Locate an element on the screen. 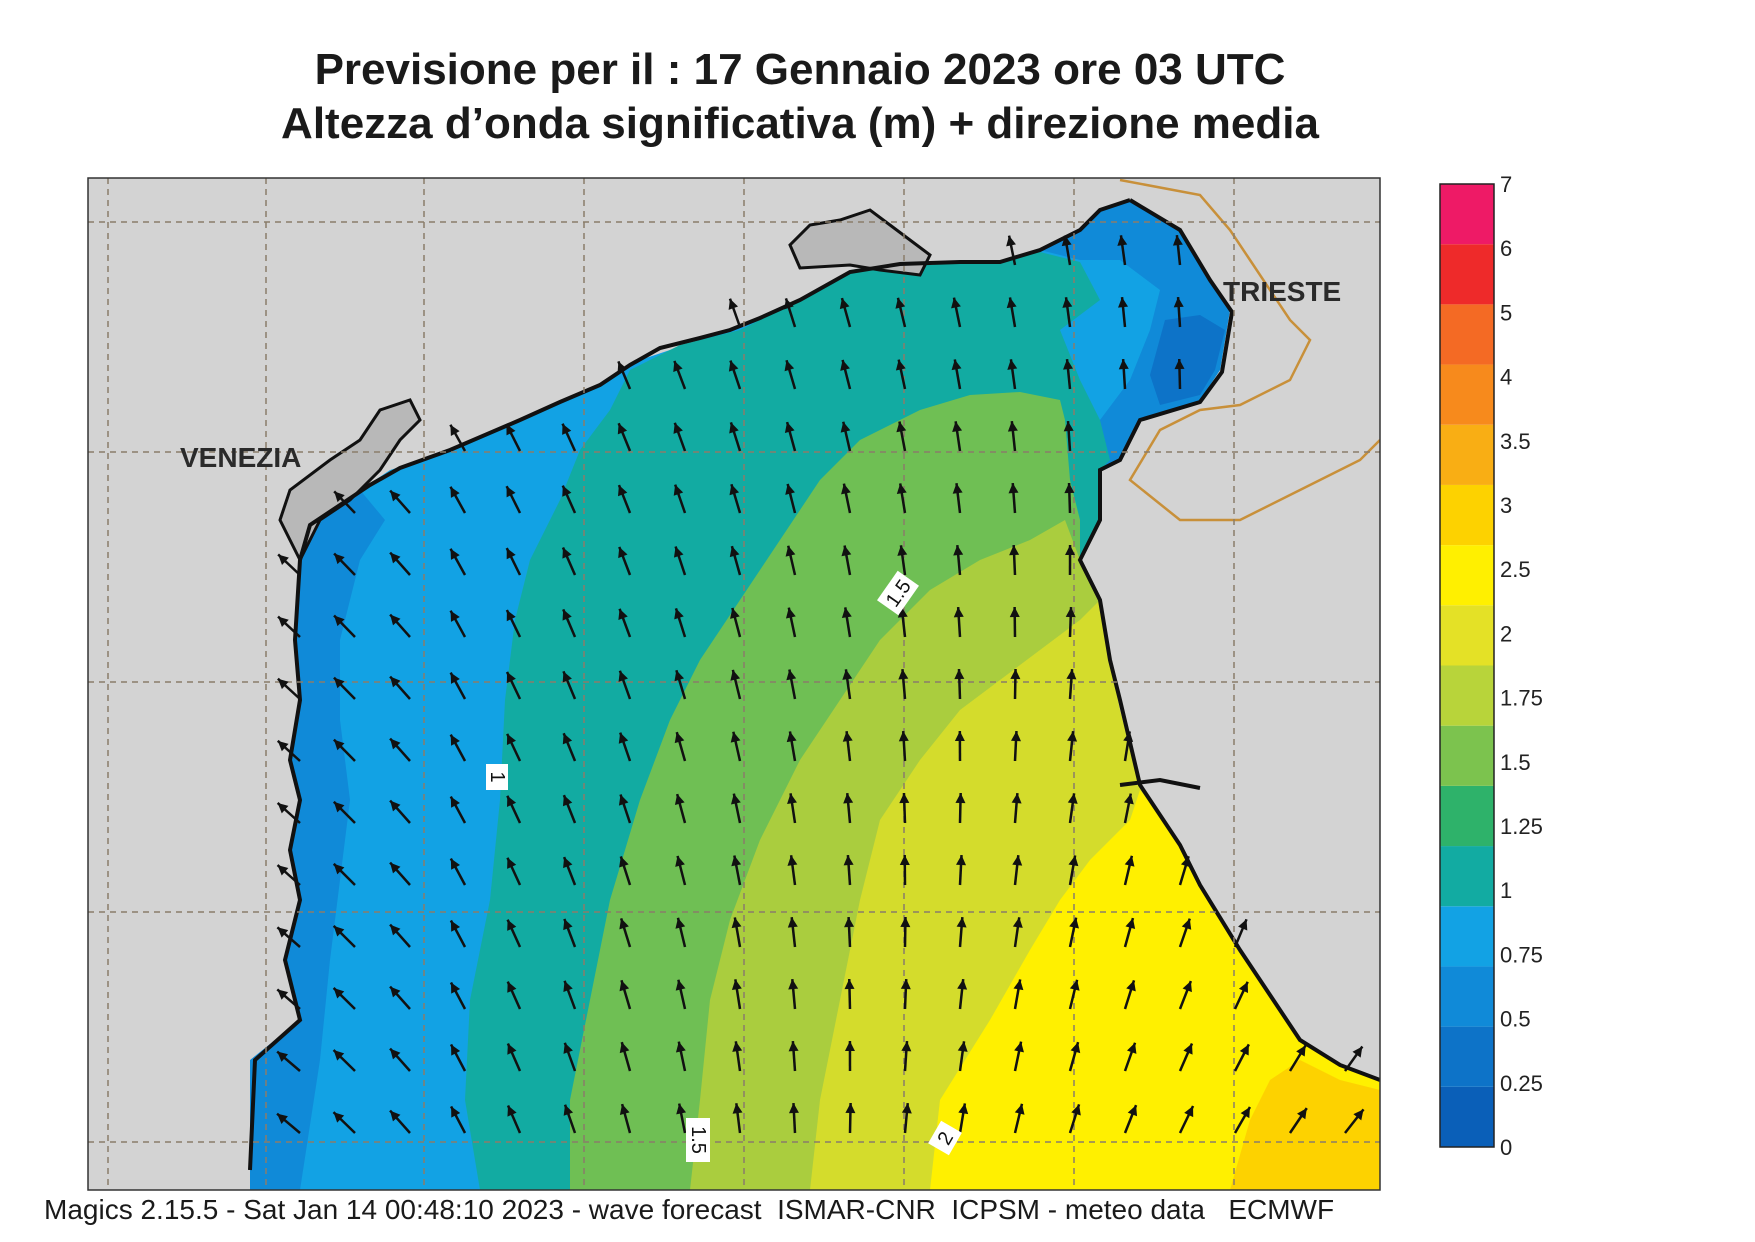 The image size is (1755, 1242). svg-text: 1 is located at coordinates (497, 776).